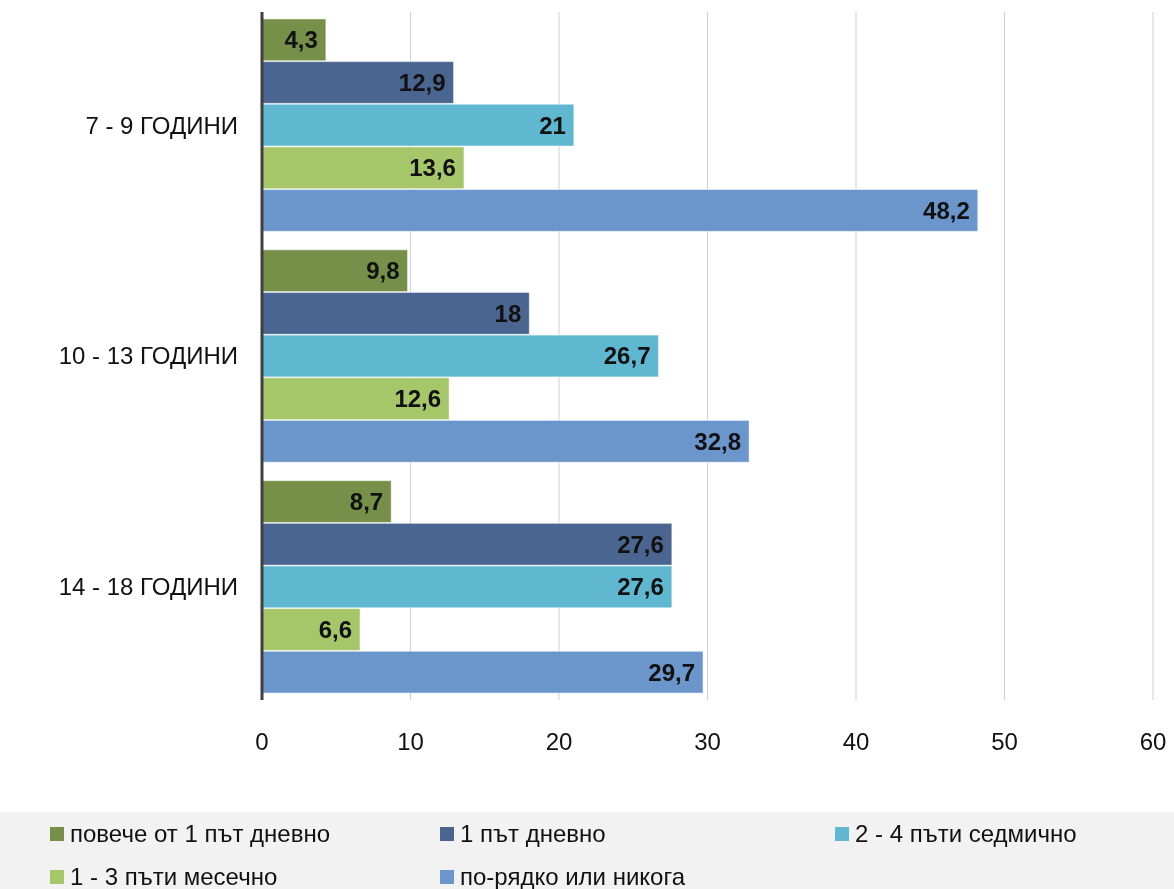  Describe the element at coordinates (301, 40) in the screenshot. I see `data-label: 4,3` at that location.